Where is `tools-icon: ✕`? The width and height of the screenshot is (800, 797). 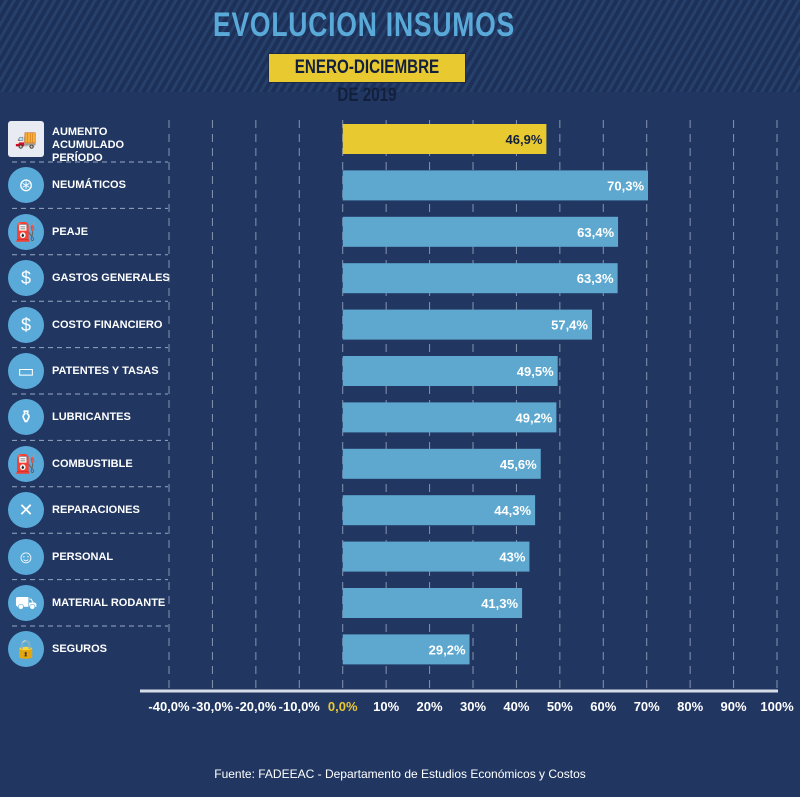
tools-icon: ✕ is located at coordinates (26, 510).